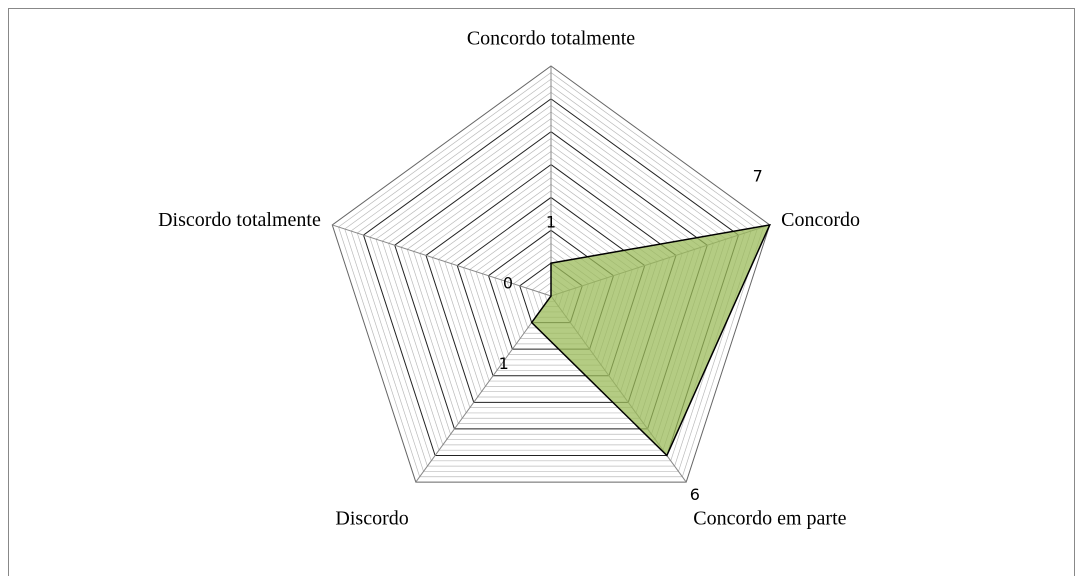 The width and height of the screenshot is (1083, 576). Describe the element at coordinates (695, 494) in the screenshot. I see `data-label: 6` at that location.